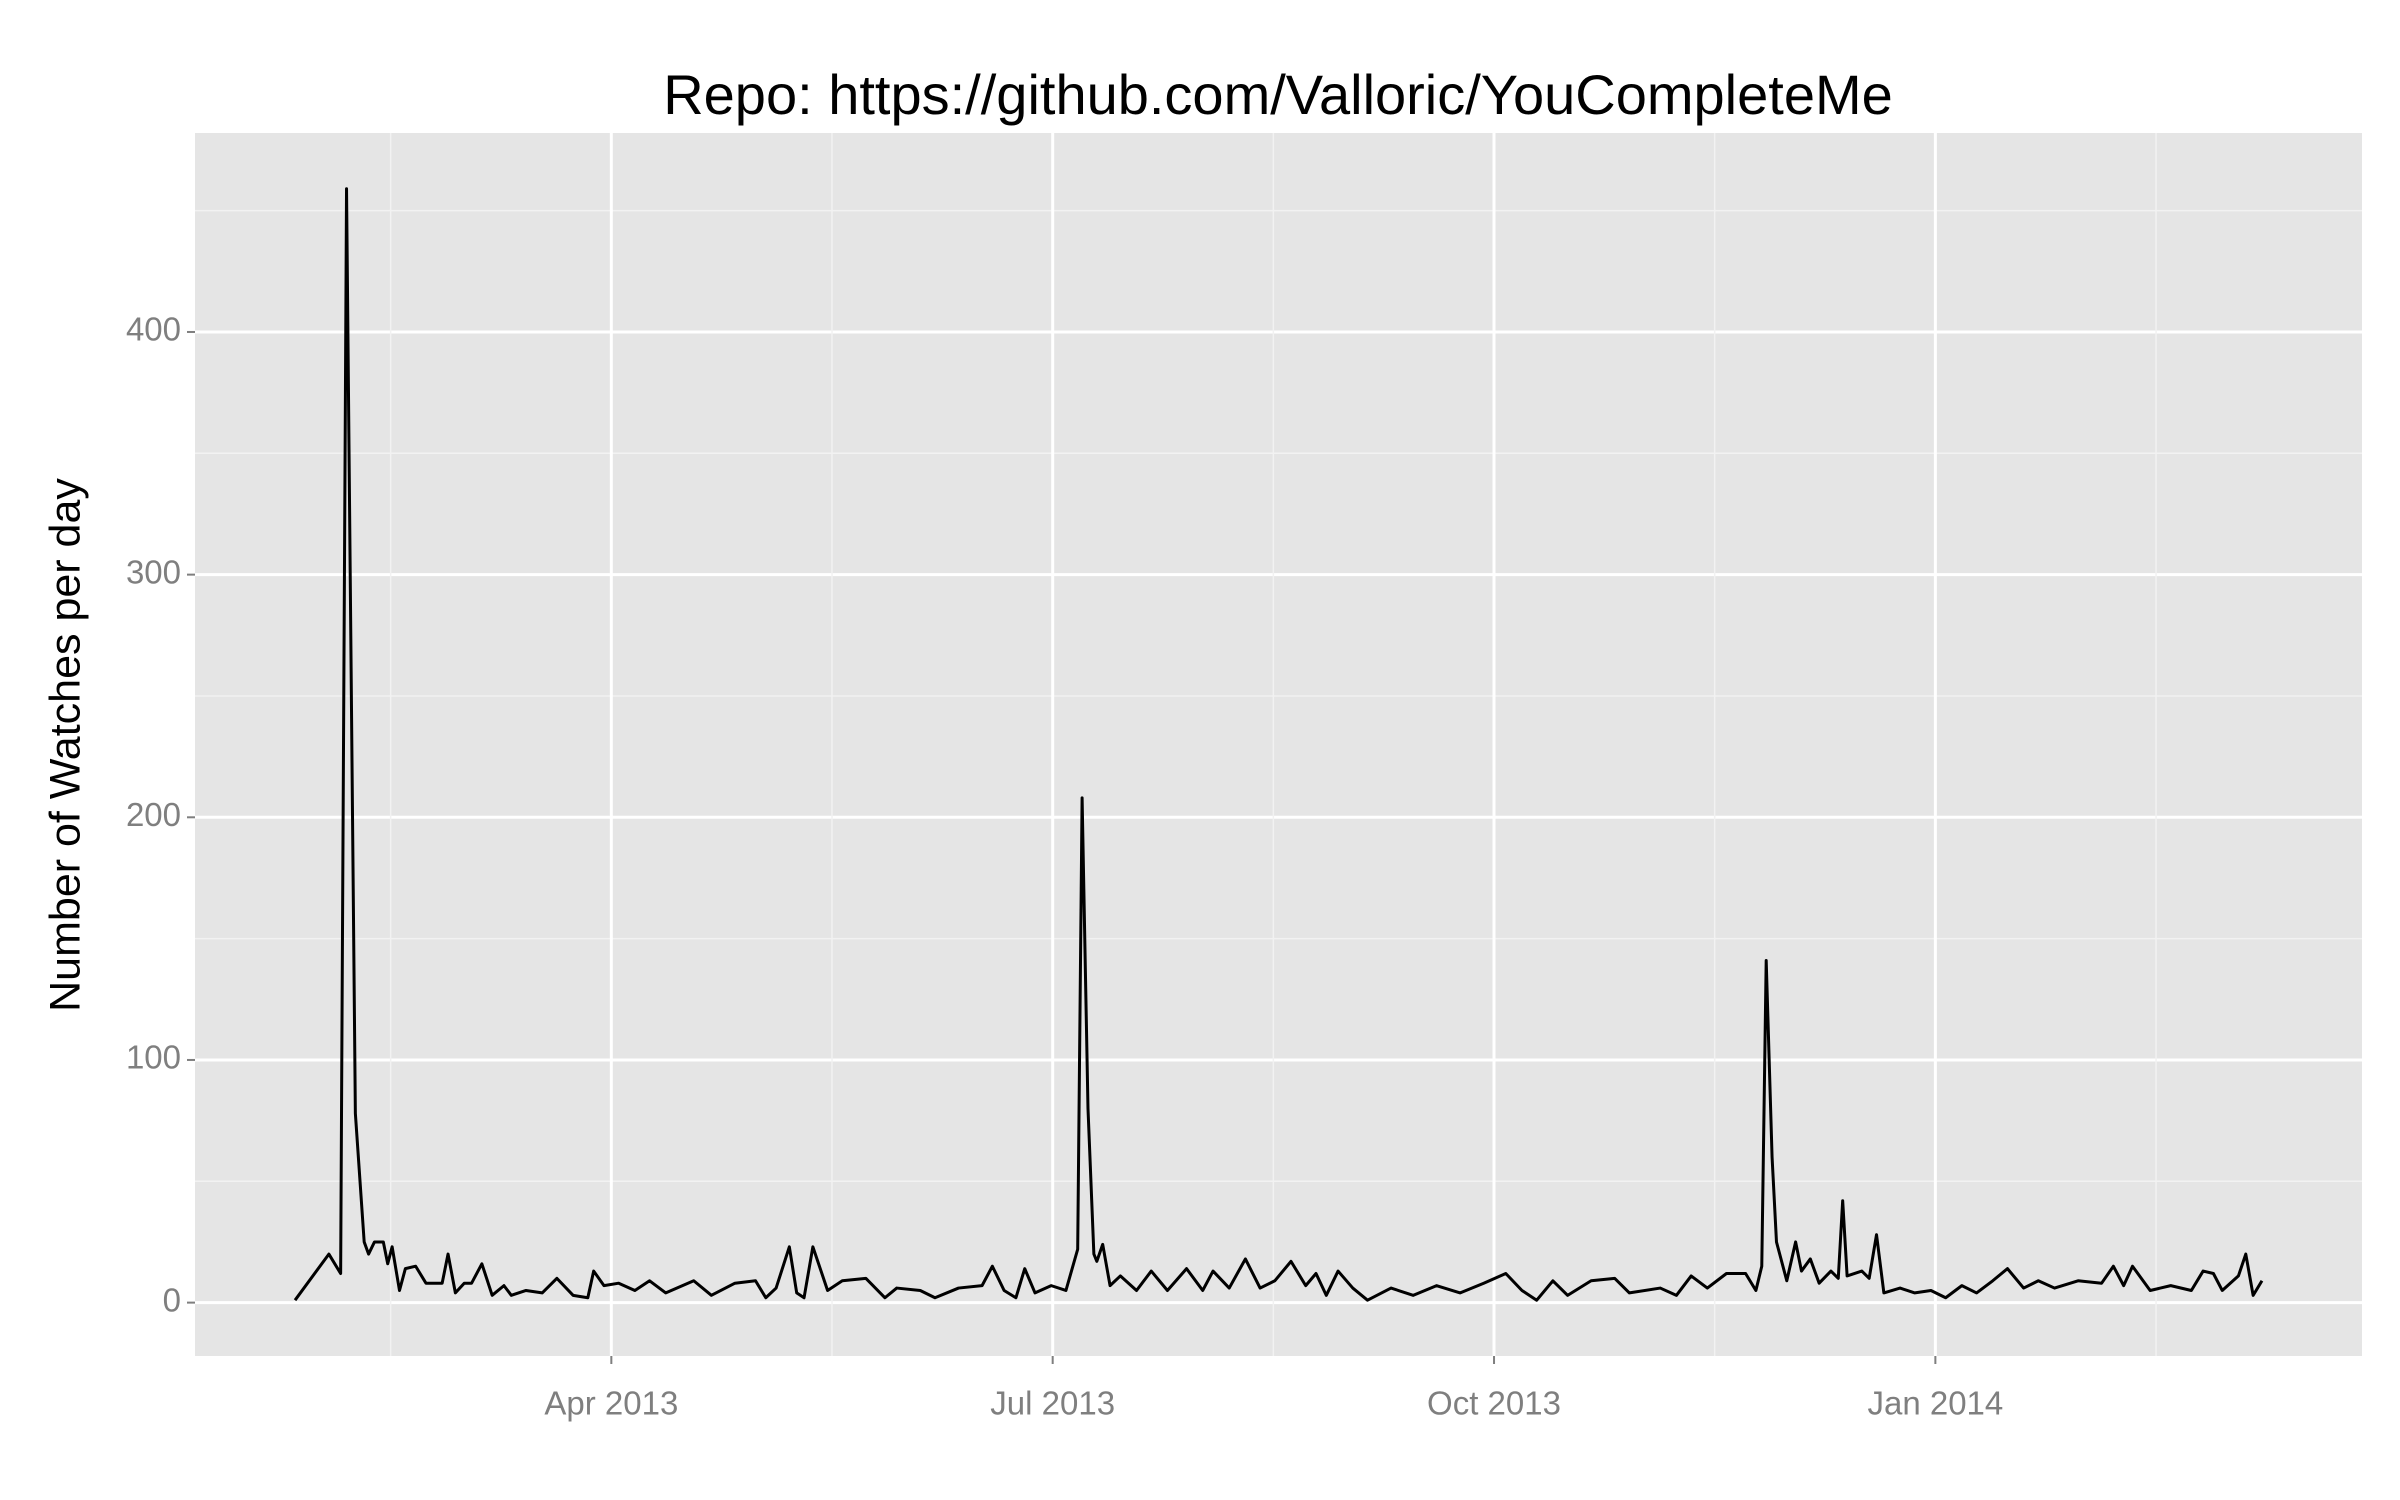  What do you see at coordinates (153, 814) in the screenshot?
I see `y-tick-label: 200` at bounding box center [153, 814].